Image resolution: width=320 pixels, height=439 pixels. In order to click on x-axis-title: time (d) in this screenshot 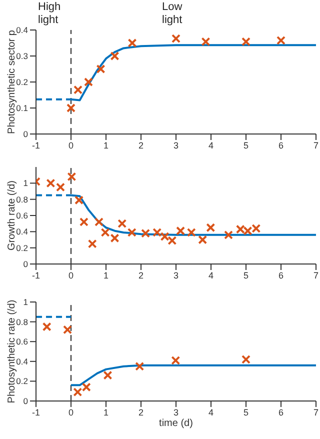, I will do `click(176, 424)`.